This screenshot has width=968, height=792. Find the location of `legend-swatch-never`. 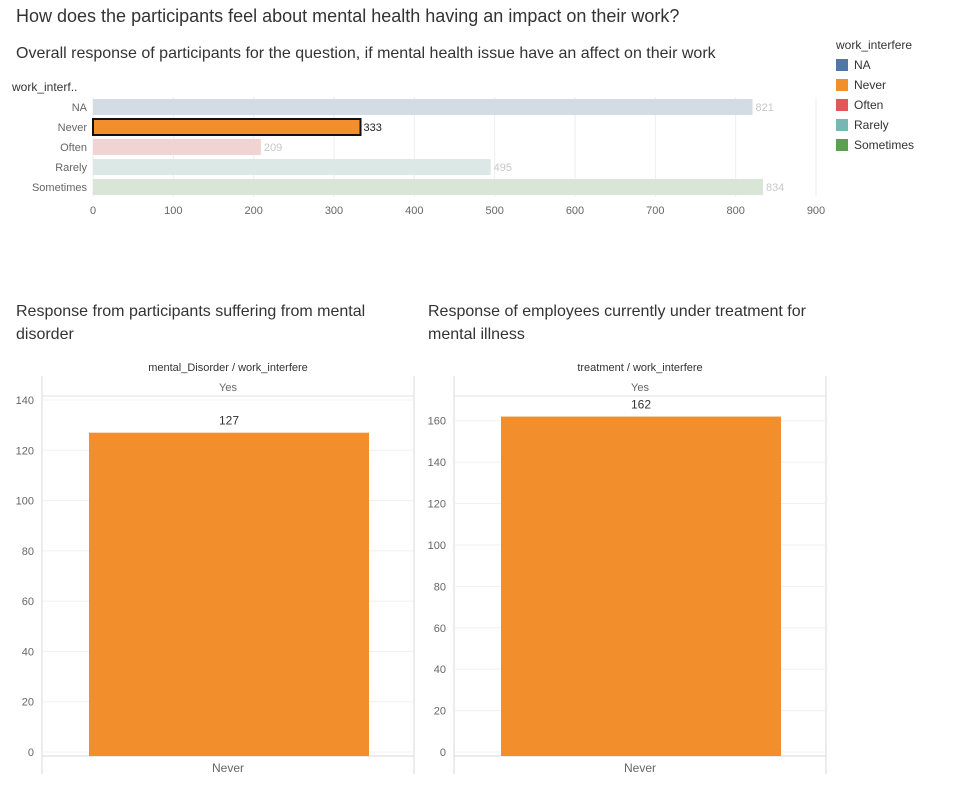

legend-swatch-never is located at coordinates (842, 85).